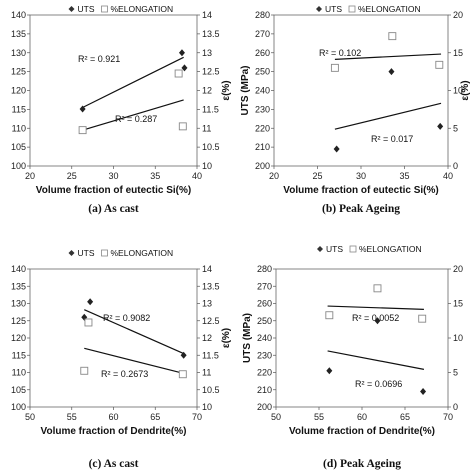  Describe the element at coordinates (405, 417) in the screenshot. I see `x-tick-label: 65` at that location.